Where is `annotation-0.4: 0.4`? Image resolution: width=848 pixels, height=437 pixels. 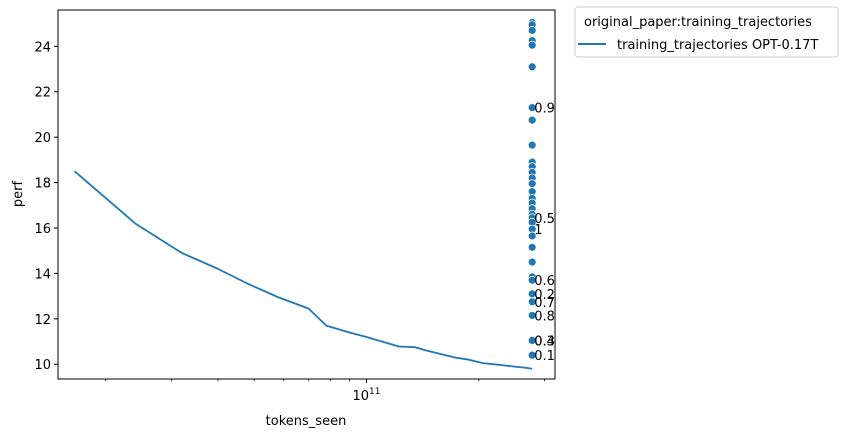 annotation-0.4: 0.4 is located at coordinates (544, 341).